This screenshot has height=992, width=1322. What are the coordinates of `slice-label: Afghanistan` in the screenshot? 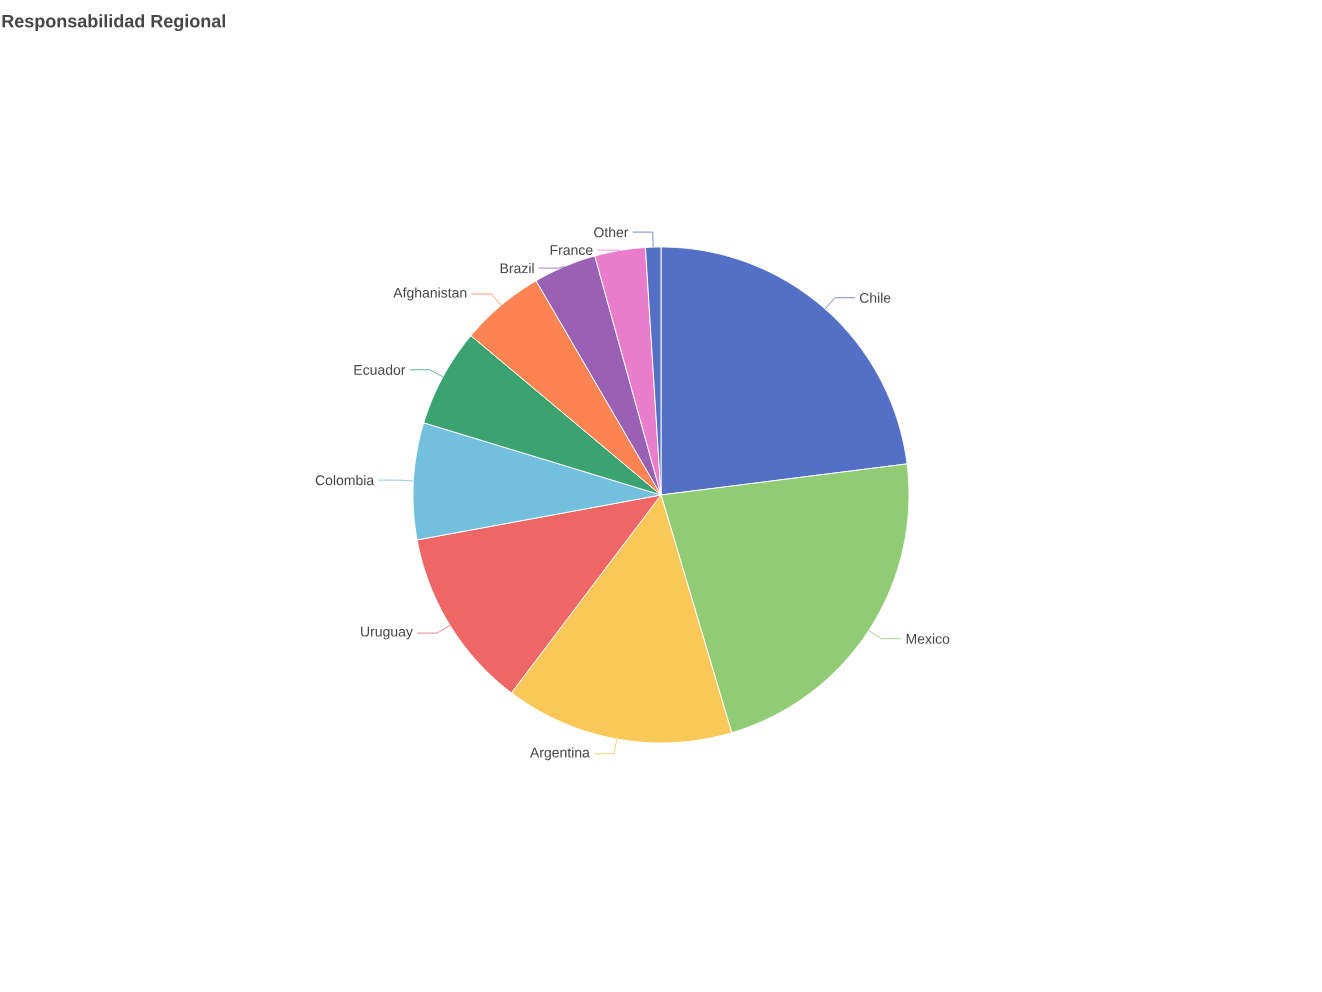 It's located at (430, 294).